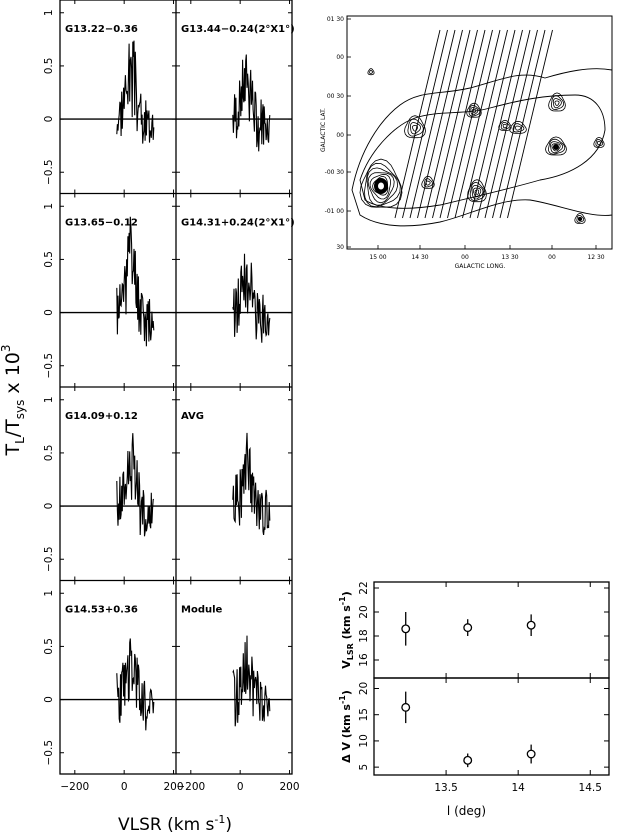 This screenshot has width=621, height=839. I want to click on y-tick-label: 22, so click(364, 587).